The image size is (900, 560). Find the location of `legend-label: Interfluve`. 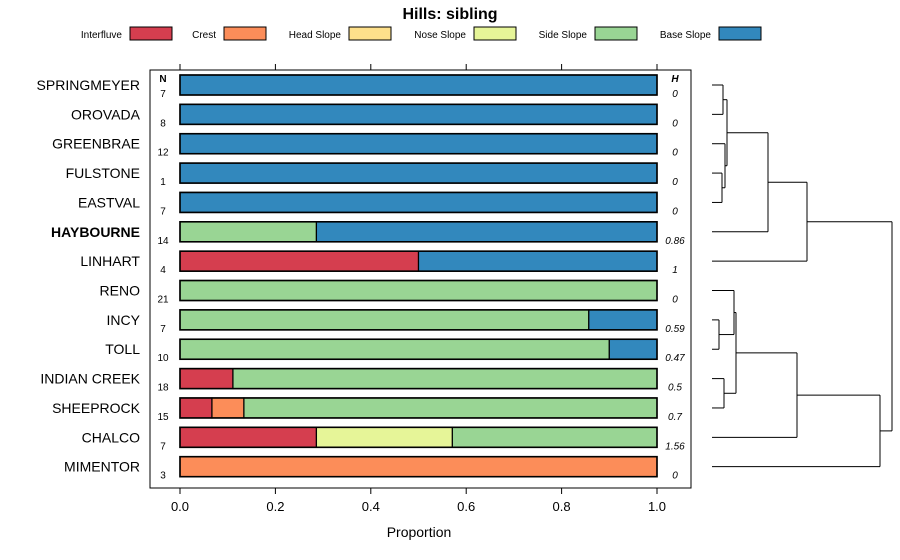

legend-label: Interfluve is located at coordinates (102, 35).